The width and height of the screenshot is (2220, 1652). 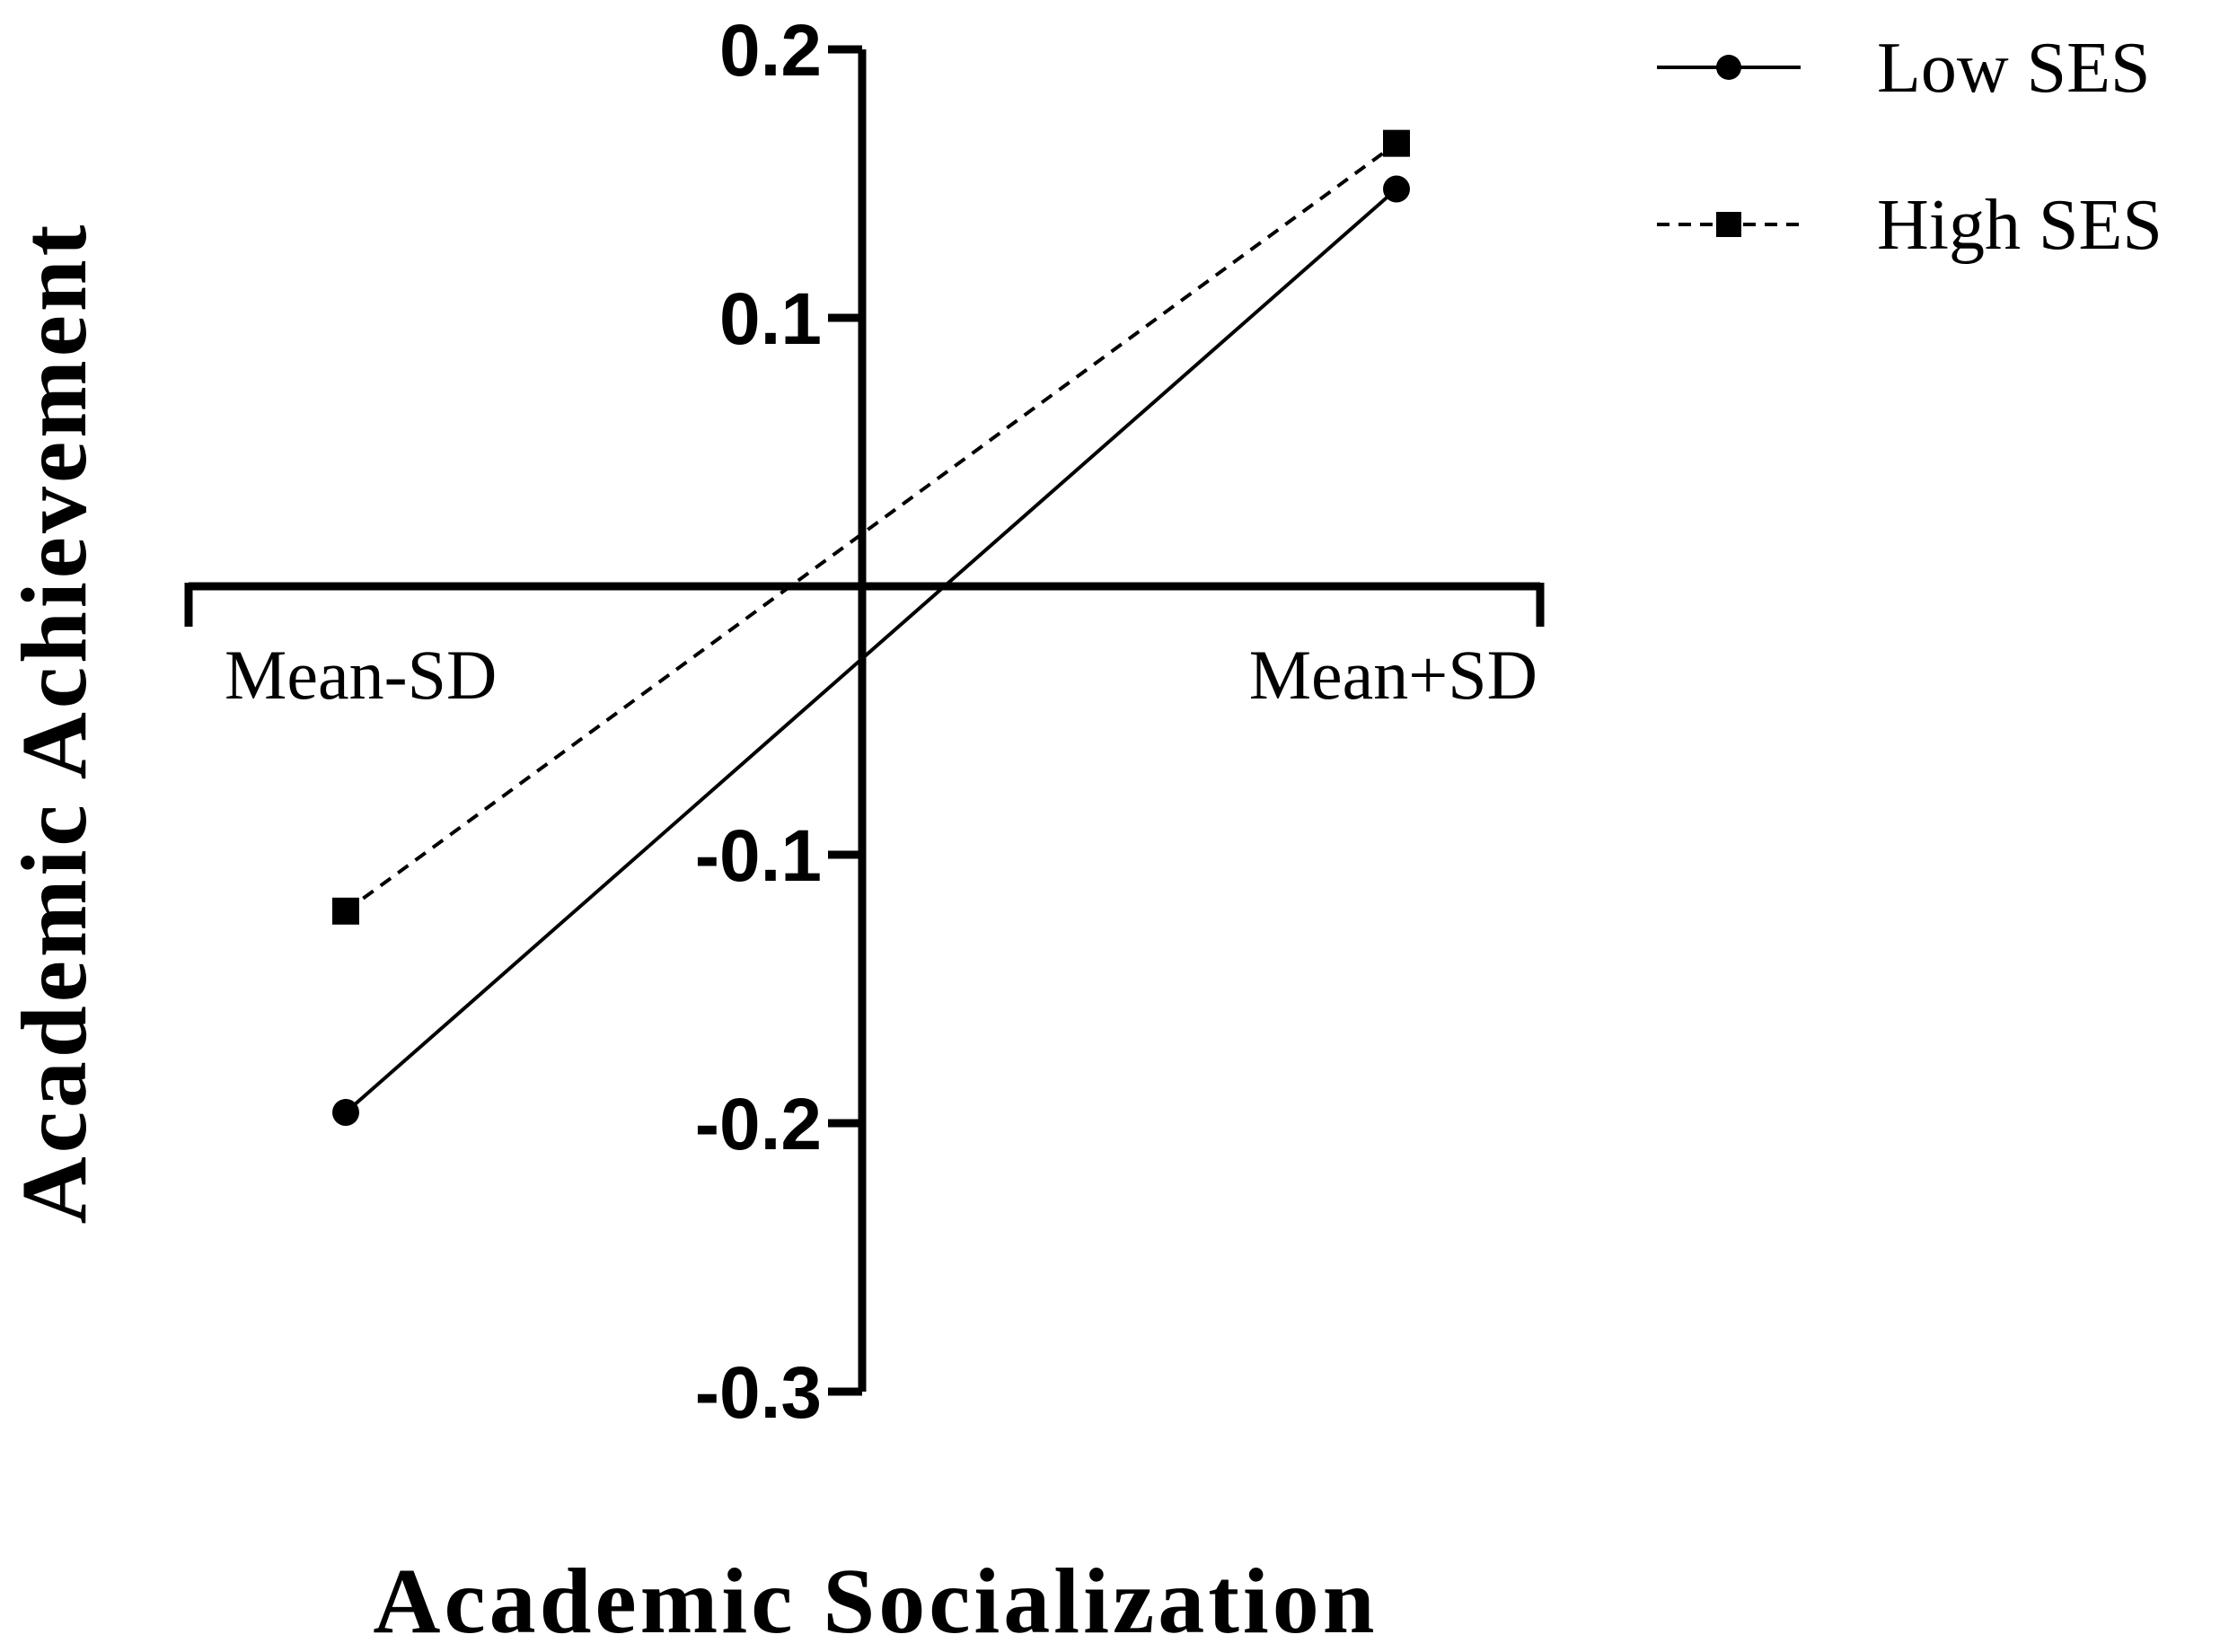 What do you see at coordinates (2014, 69) in the screenshot?
I see `legend-label: Low SES` at bounding box center [2014, 69].